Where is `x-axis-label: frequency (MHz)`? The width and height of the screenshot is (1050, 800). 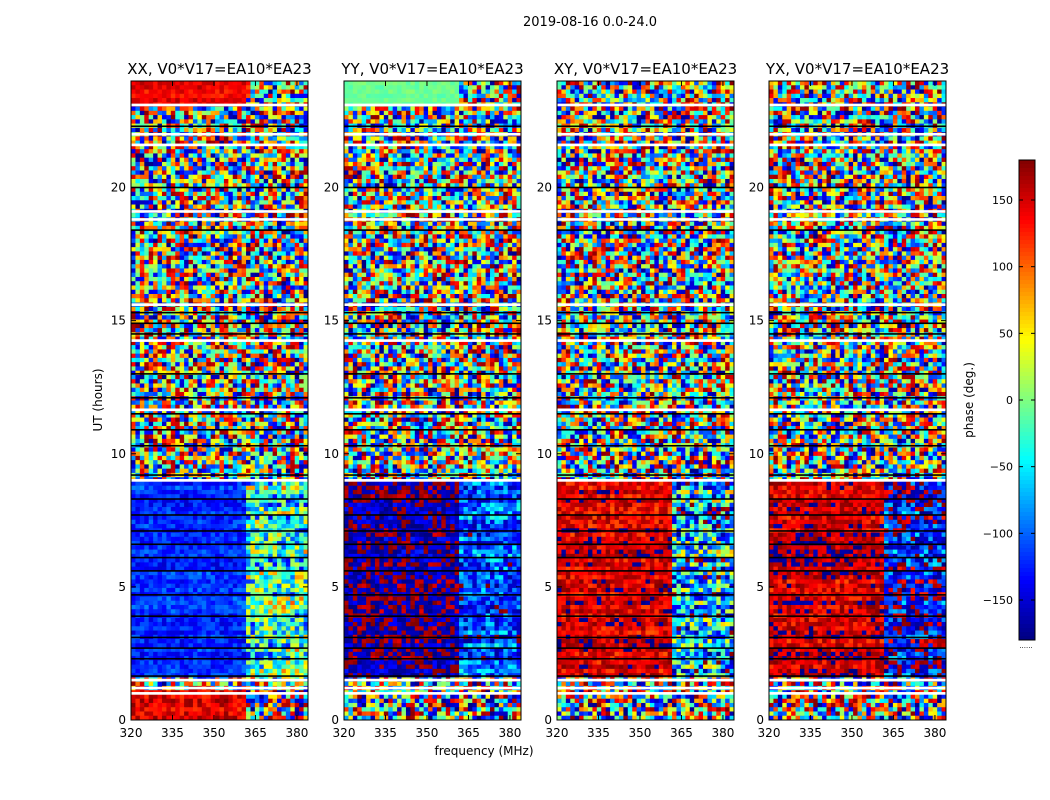
x-axis-label: frequency (MHz) is located at coordinates (483, 751).